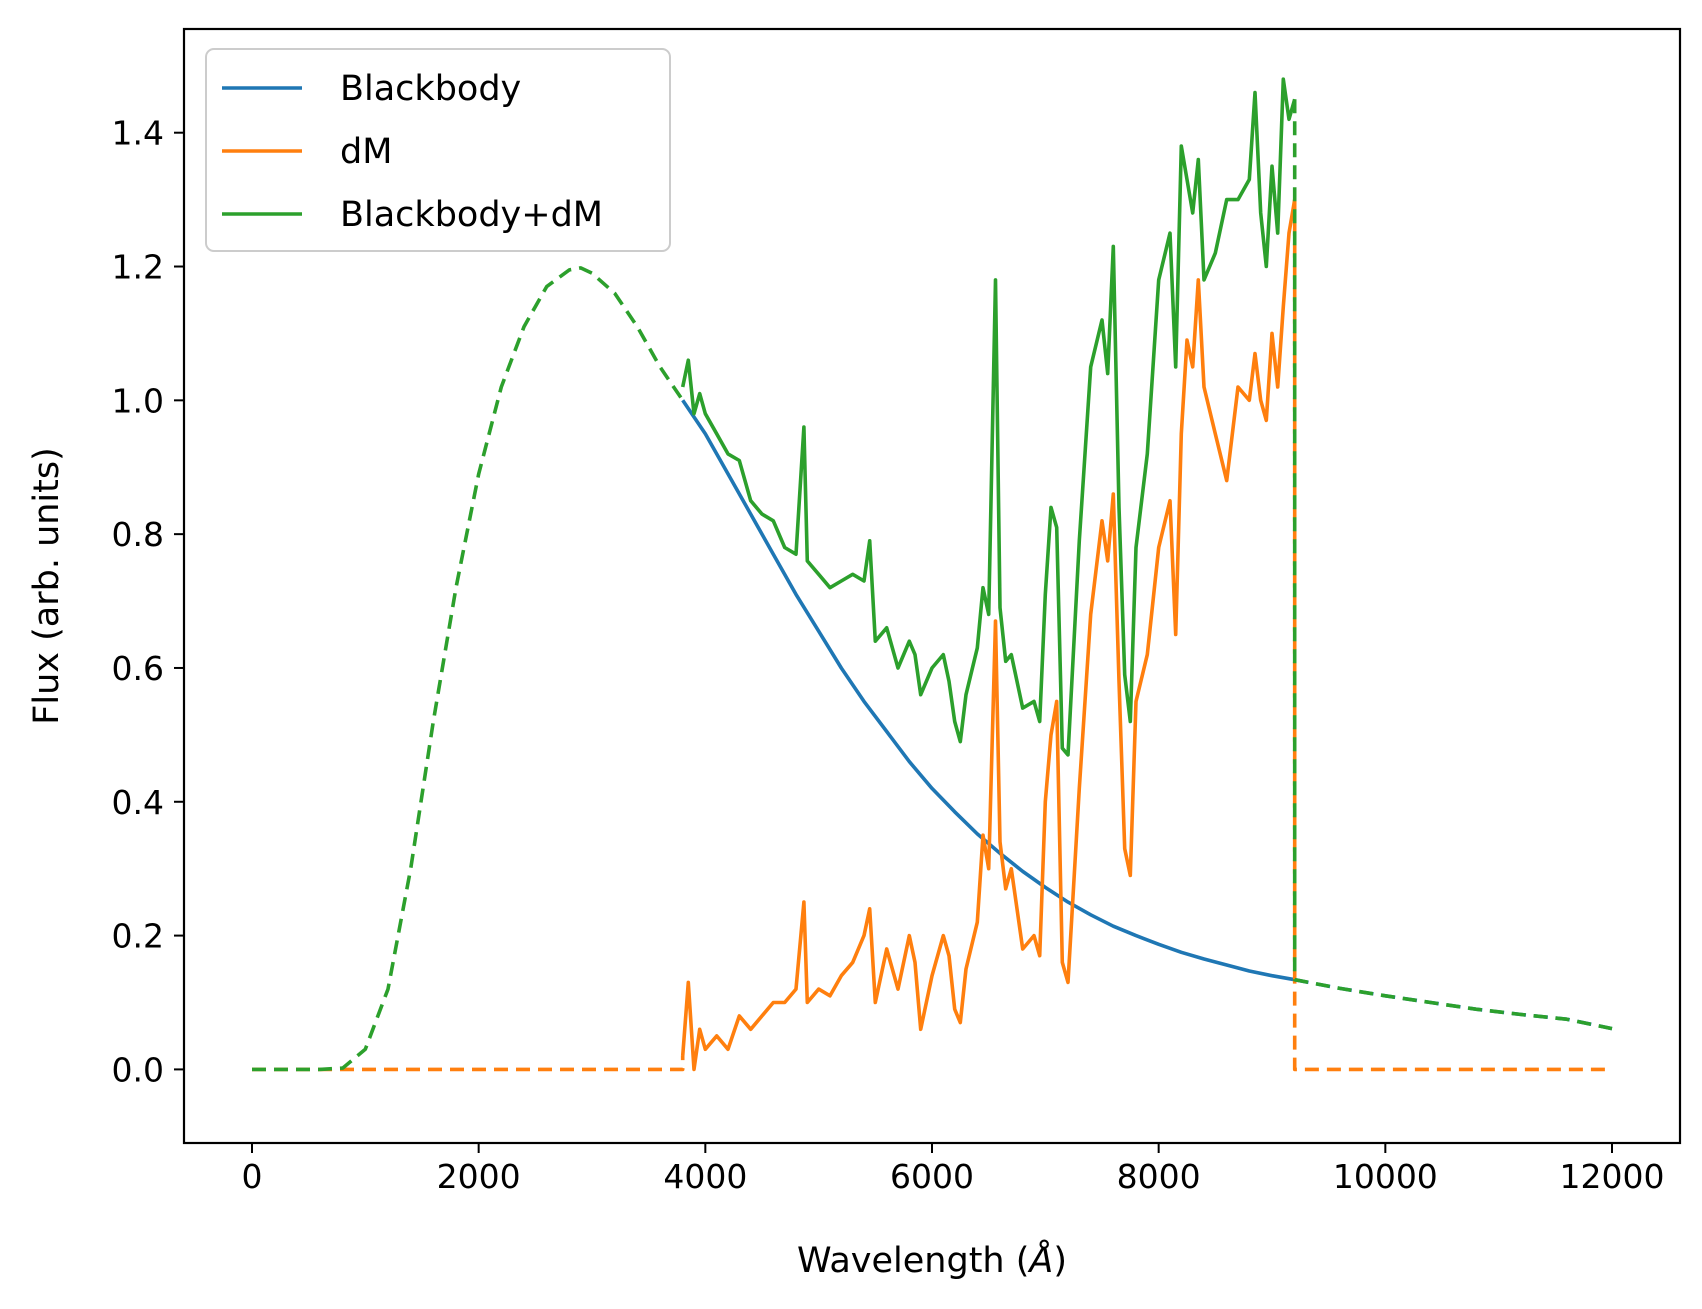 The image size is (1702, 1309). I want to click on dm-dashed-left, so click(468, 1064).